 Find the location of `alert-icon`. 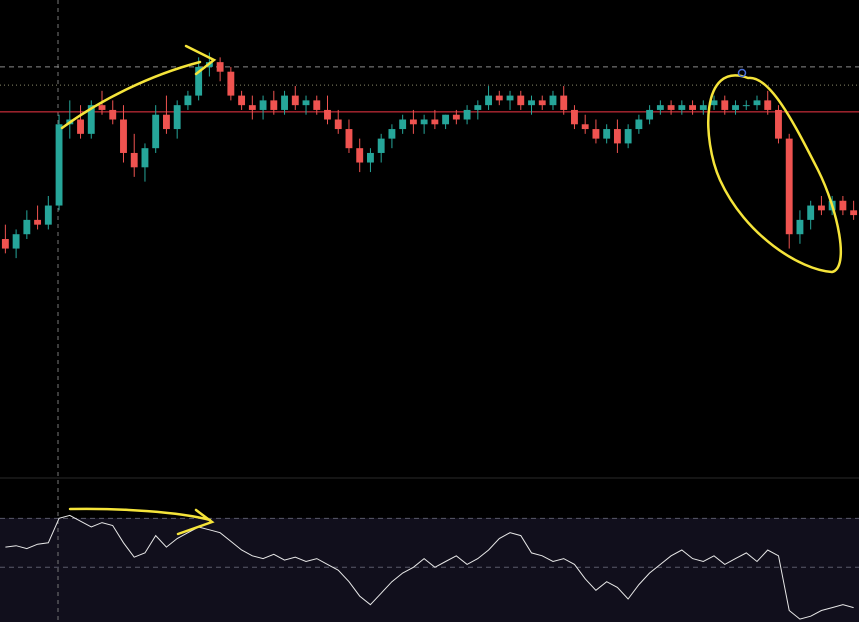

alert-icon is located at coordinates (742, 73).